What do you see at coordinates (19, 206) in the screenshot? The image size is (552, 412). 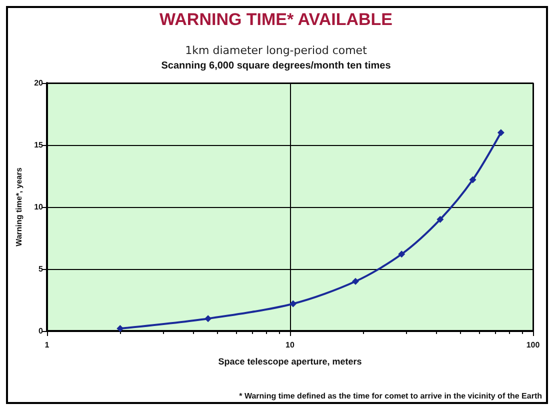 I see `y-axis-title: Warning time*, years` at bounding box center [19, 206].